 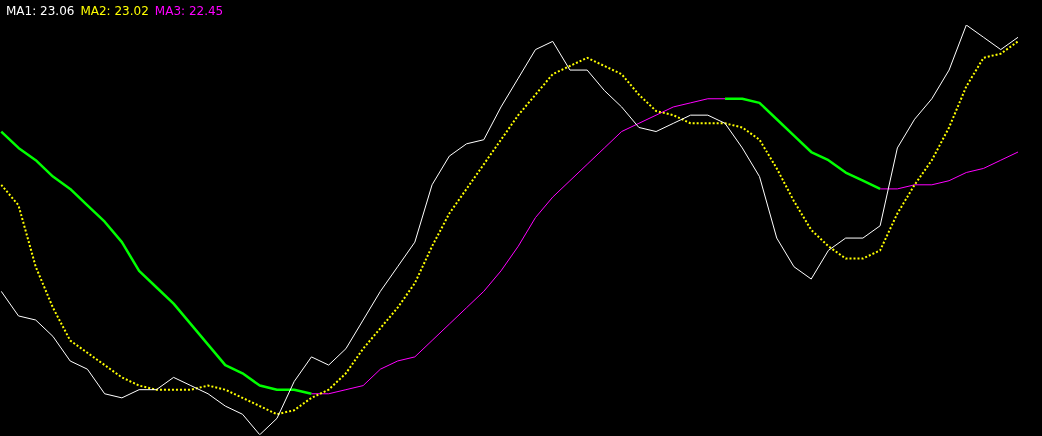 I want to click on text: MA1: 23.06, so click(x=40, y=11).